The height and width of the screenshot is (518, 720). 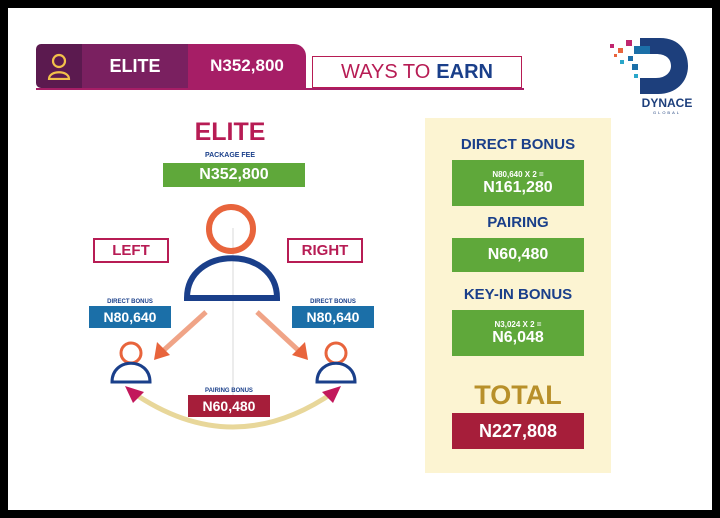 What do you see at coordinates (131, 362) in the screenshot?
I see `left-person-icon` at bounding box center [131, 362].